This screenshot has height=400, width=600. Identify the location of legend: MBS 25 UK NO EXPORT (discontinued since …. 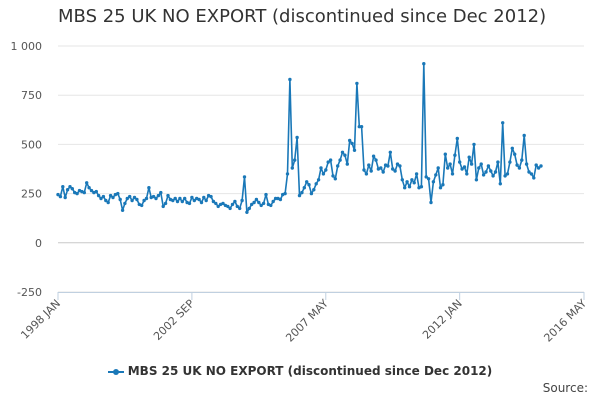
(300, 371).